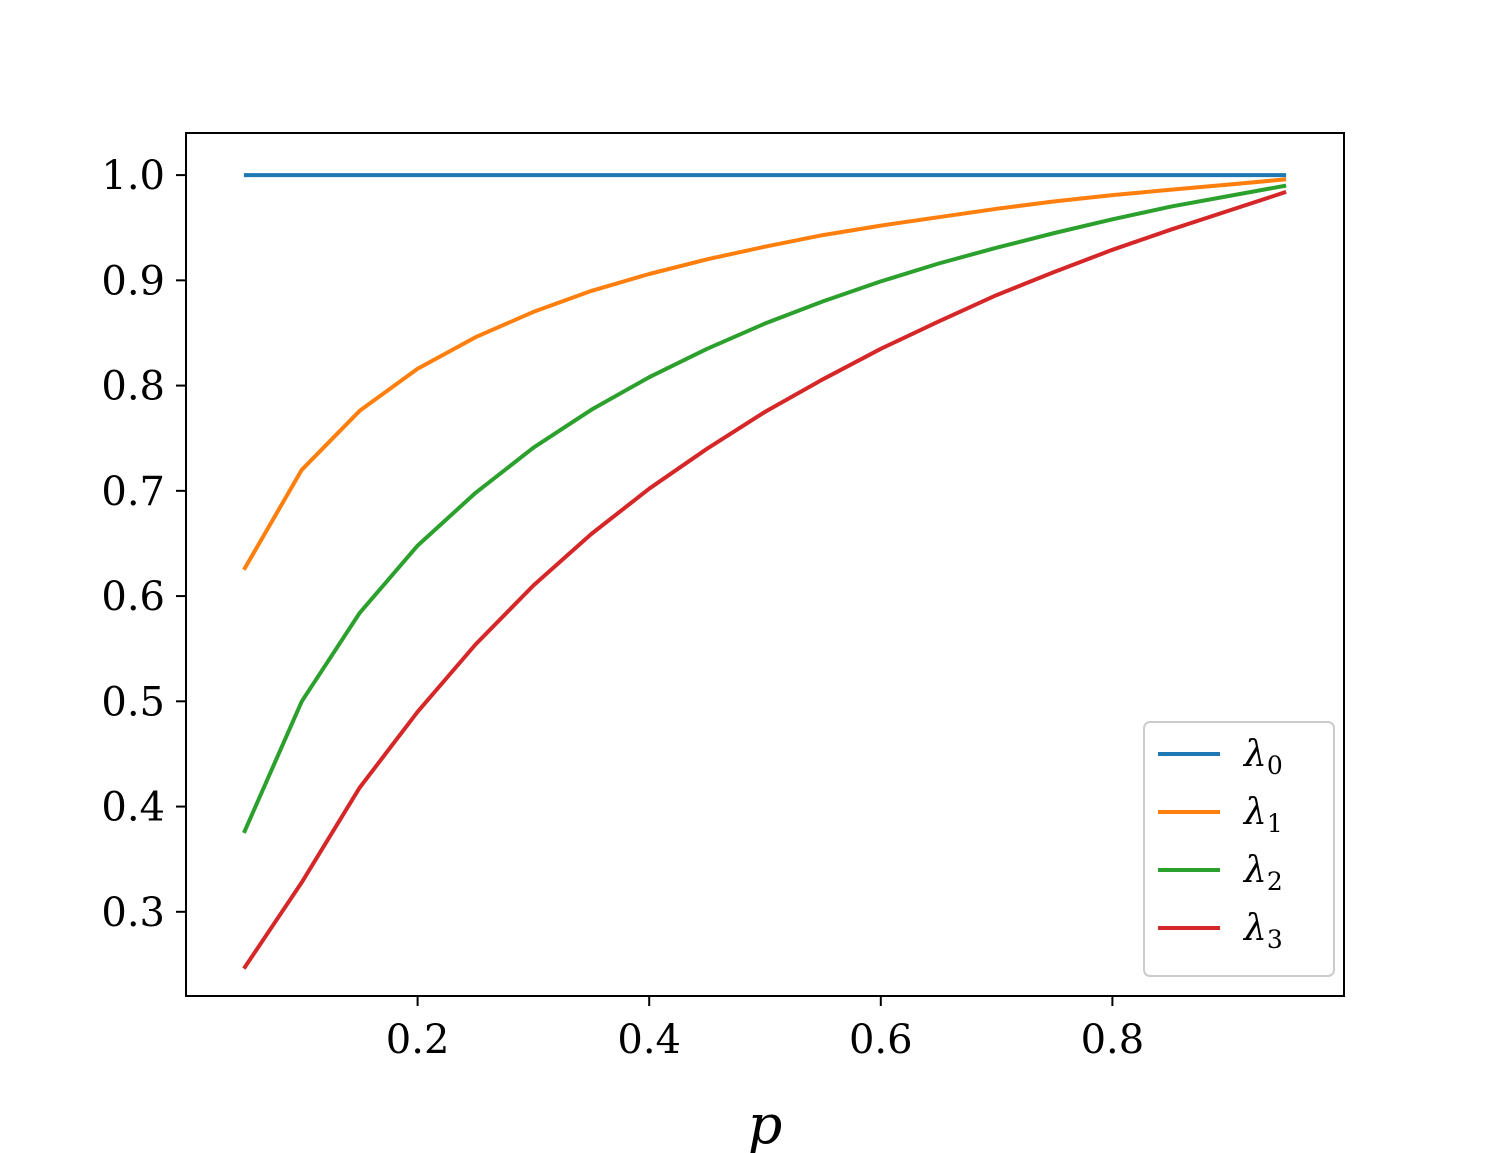  I want to click on y-tick-label: 0.5, so click(133, 702).